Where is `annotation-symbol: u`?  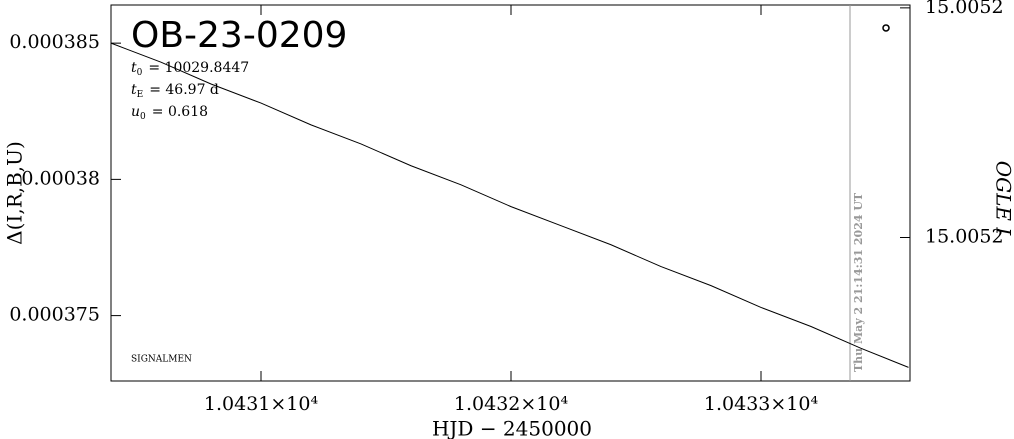 annotation-symbol: u is located at coordinates (135, 112).